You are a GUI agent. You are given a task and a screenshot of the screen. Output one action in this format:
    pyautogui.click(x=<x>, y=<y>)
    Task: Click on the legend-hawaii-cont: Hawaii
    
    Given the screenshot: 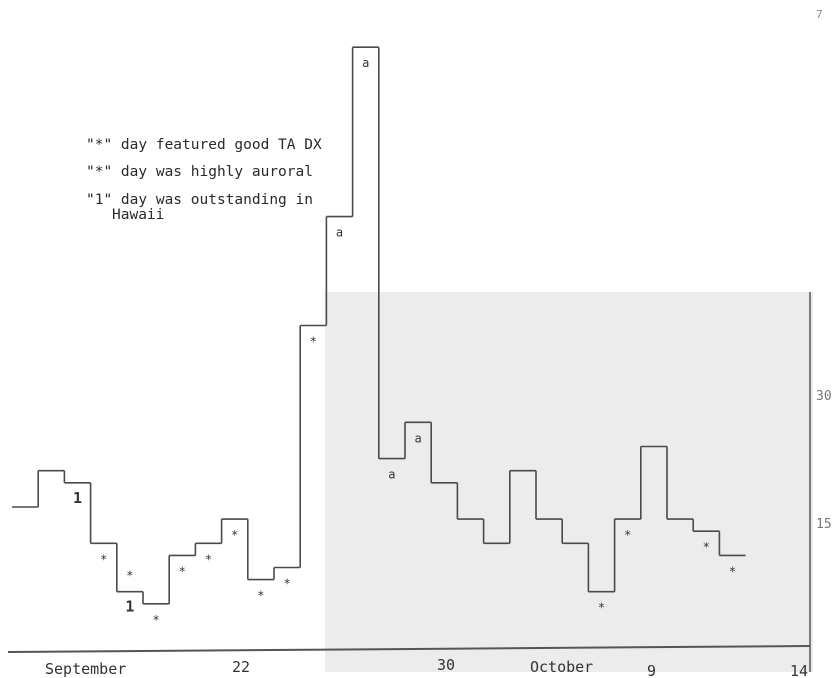 What is the action you would take?
    pyautogui.click(x=138, y=214)
    